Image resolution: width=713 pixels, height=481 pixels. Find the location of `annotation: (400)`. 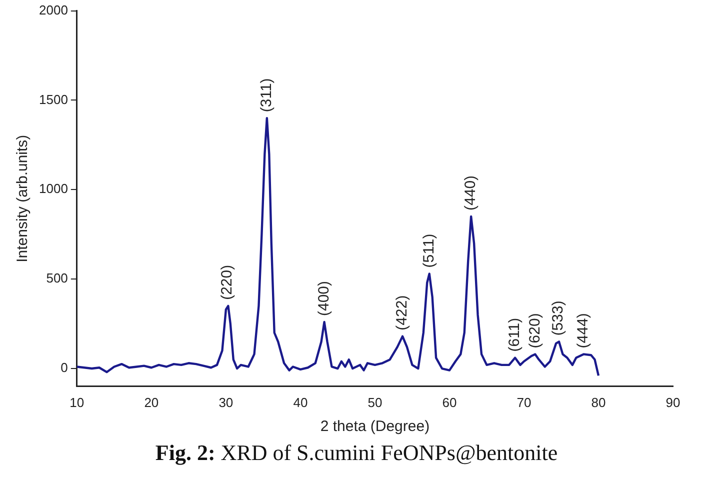

annotation: (400) is located at coordinates (323, 298).